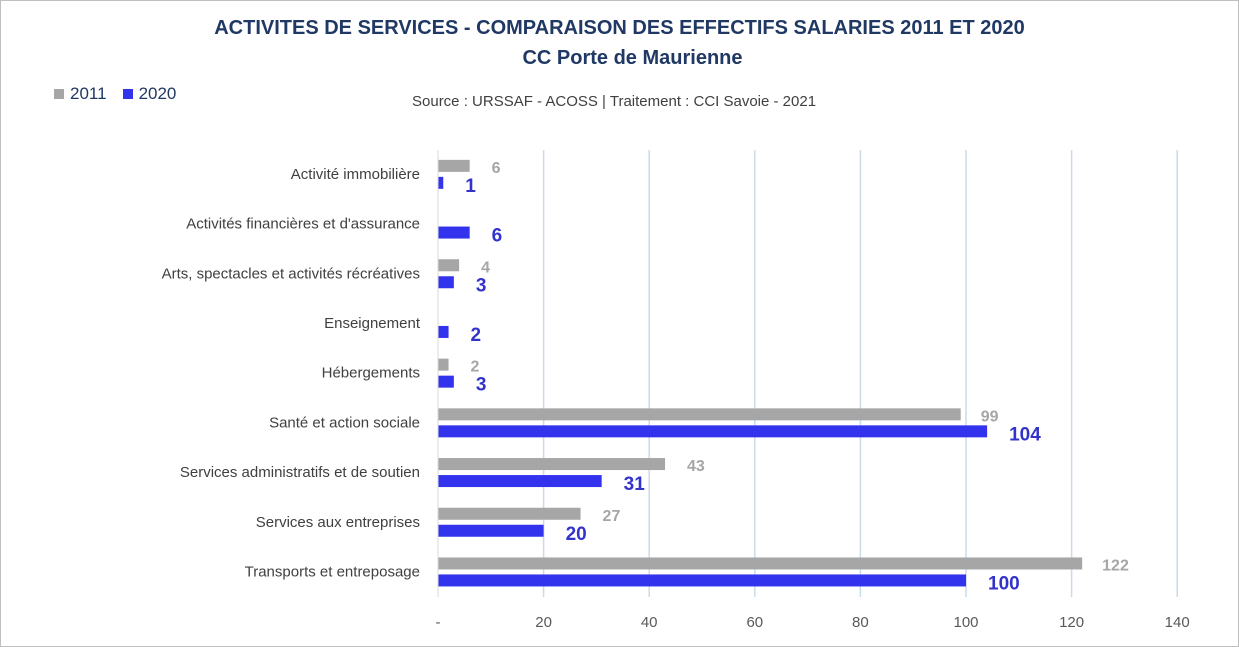  What do you see at coordinates (713, 431) in the screenshot?
I see `bar-2020-sant-et-action-sociale` at bounding box center [713, 431].